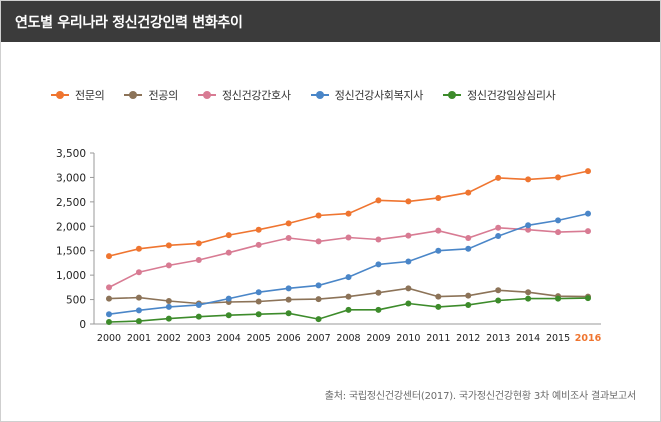  I want to click on legend-item: 정신건강임상심리사, so click(499, 95).